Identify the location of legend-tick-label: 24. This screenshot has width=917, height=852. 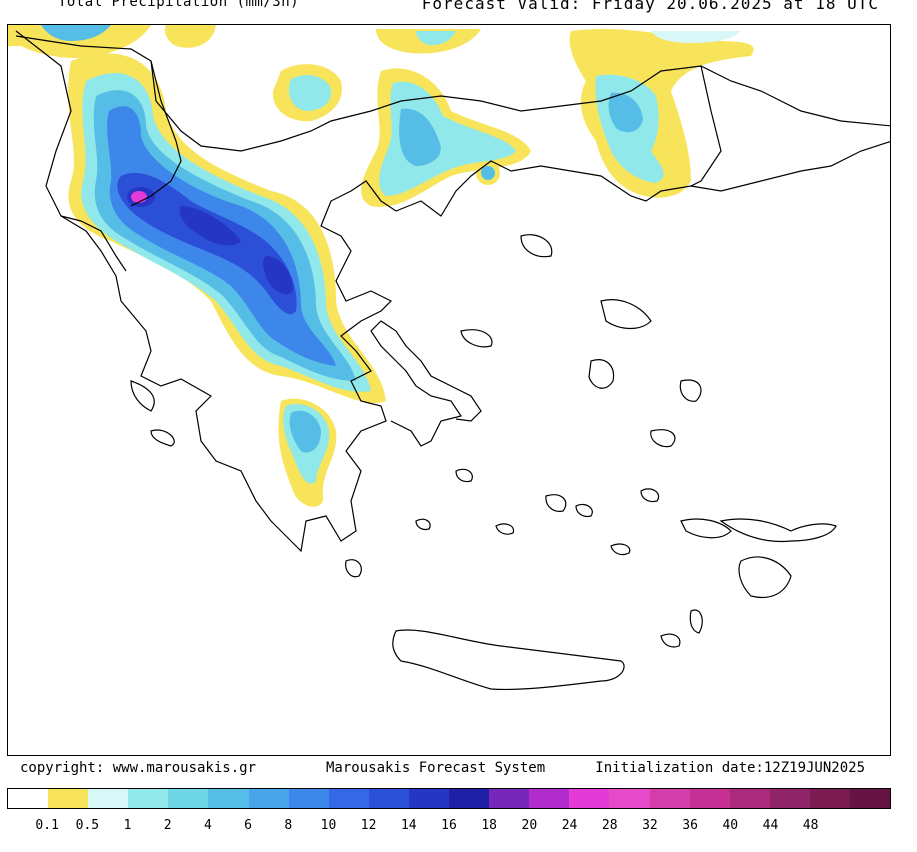
(569, 825).